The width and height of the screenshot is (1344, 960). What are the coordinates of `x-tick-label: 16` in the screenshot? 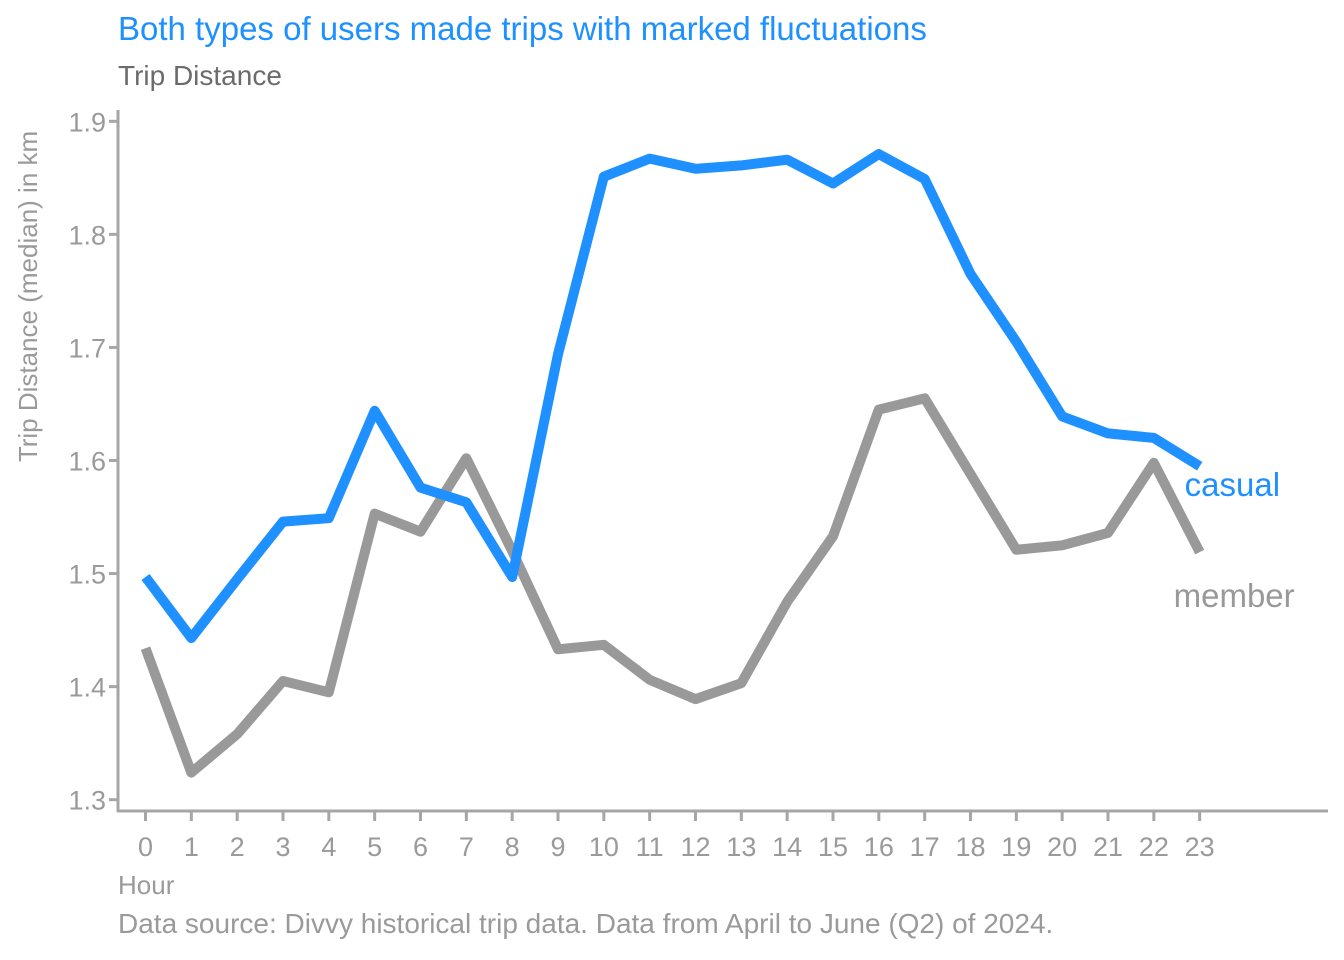 It's located at (879, 847).